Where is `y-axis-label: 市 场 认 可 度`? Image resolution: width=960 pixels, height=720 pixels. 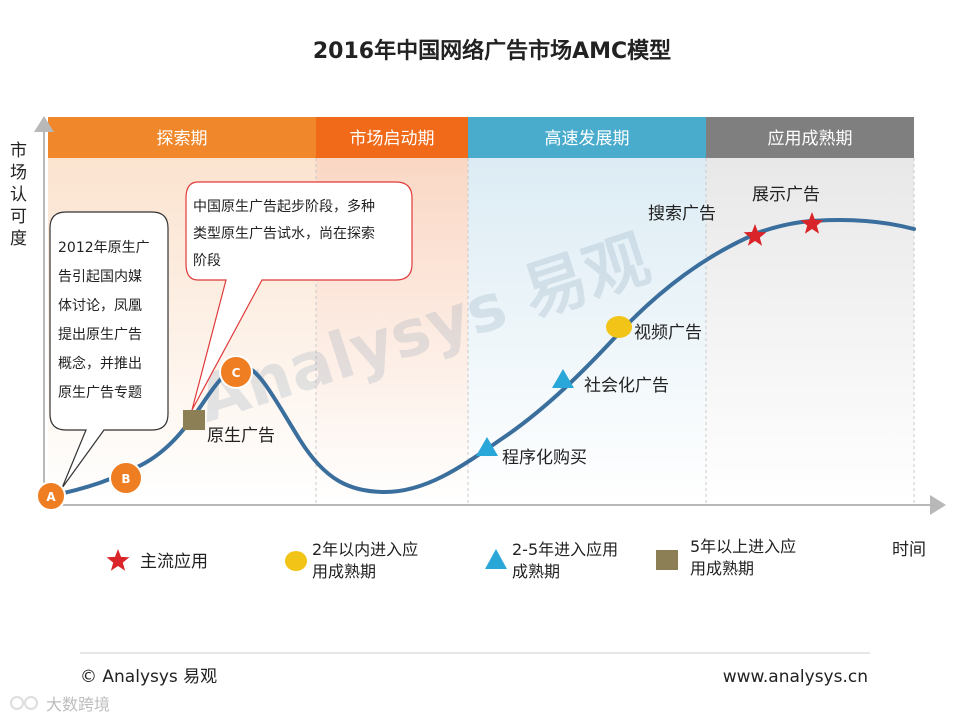 y-axis-label: 市 场 认 可 度 is located at coordinates (18, 195).